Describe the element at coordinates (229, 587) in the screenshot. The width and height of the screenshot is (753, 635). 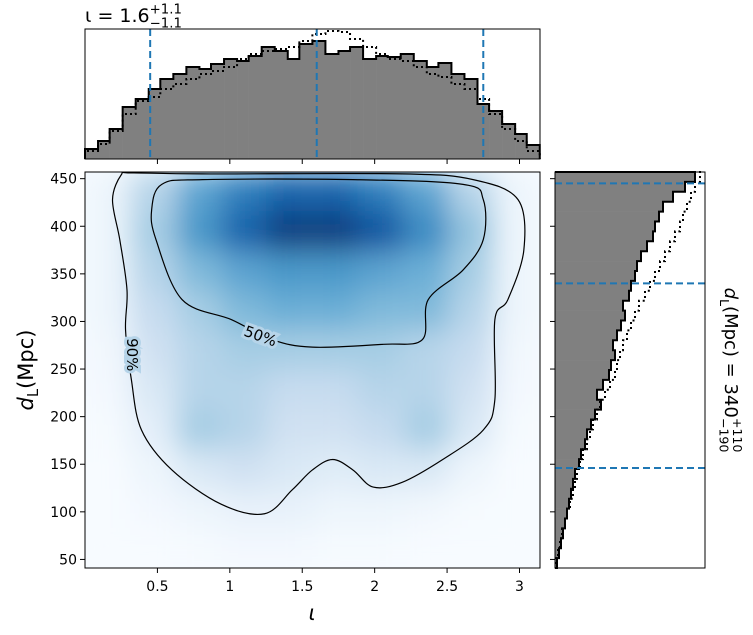
I see `x-tick-label: 1` at that location.